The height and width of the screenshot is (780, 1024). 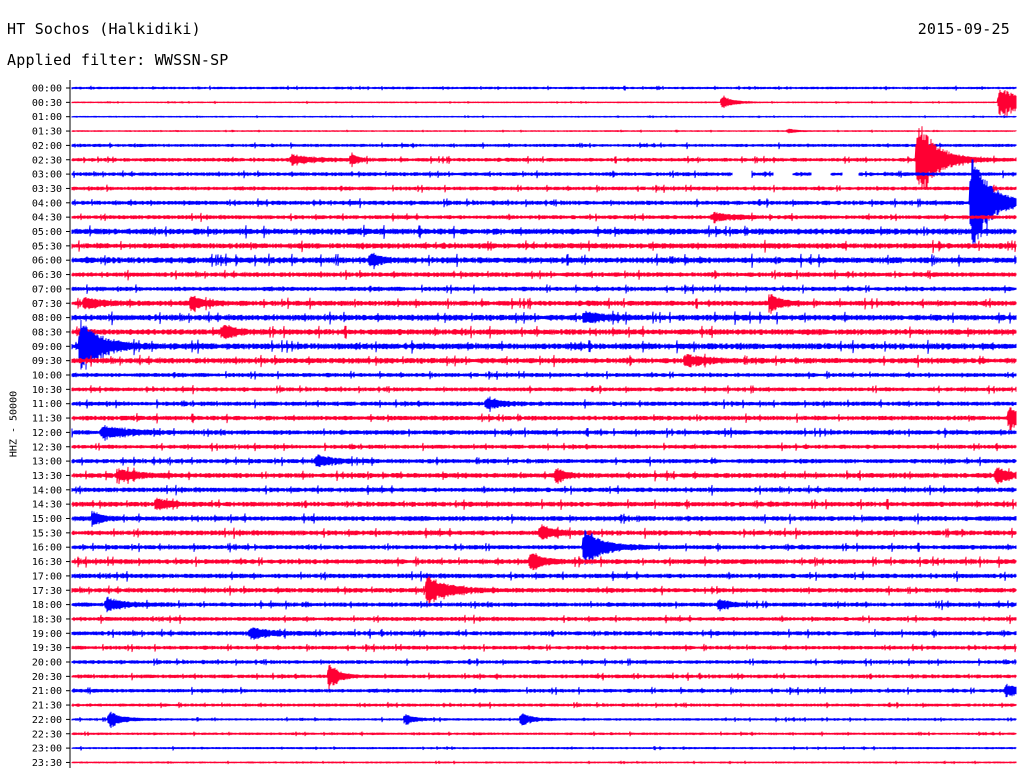 What do you see at coordinates (47, 347) in the screenshot?
I see `row-time-label: 09:00` at bounding box center [47, 347].